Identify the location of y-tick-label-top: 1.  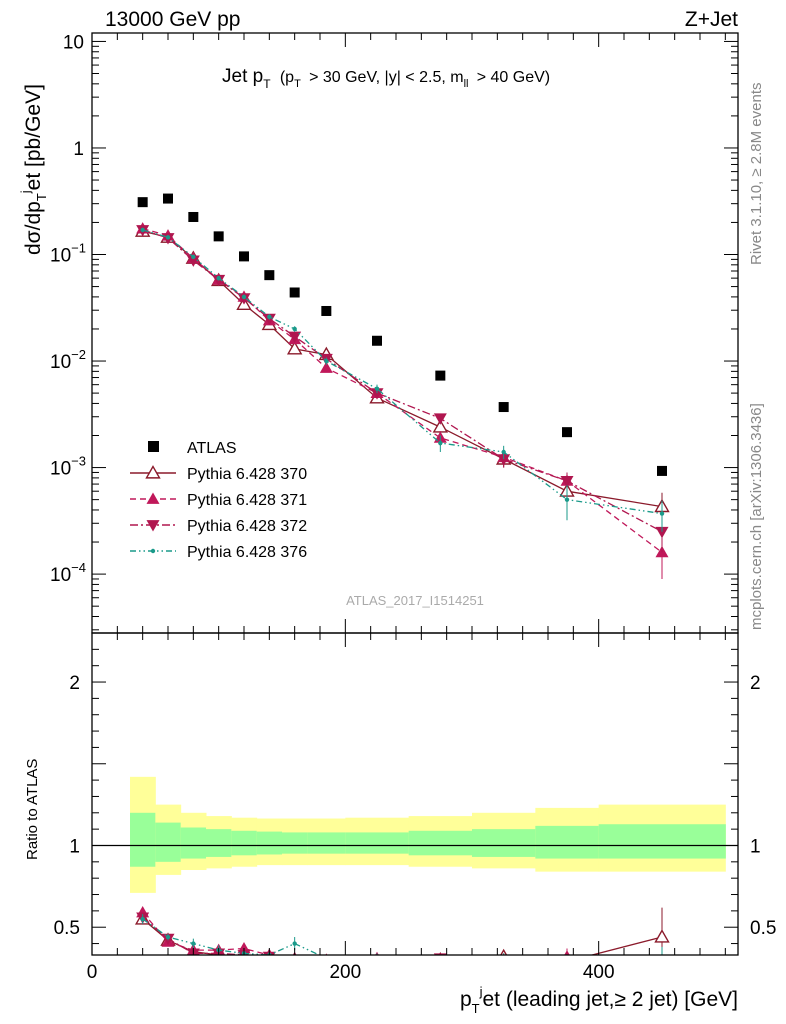
(78, 149).